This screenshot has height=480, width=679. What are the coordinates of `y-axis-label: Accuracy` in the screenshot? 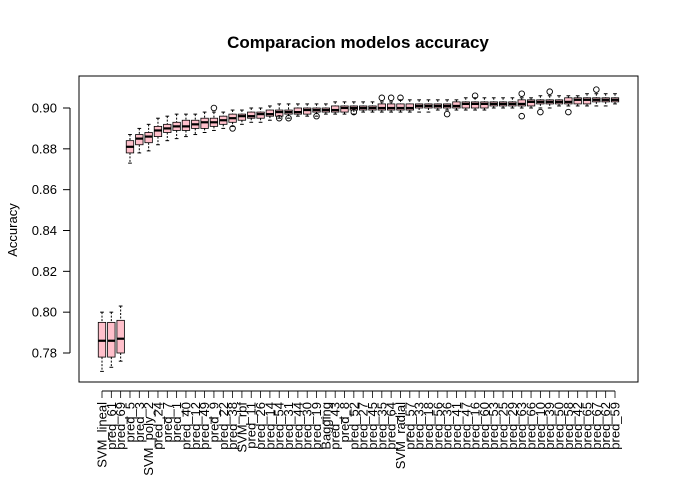 It's located at (12, 230).